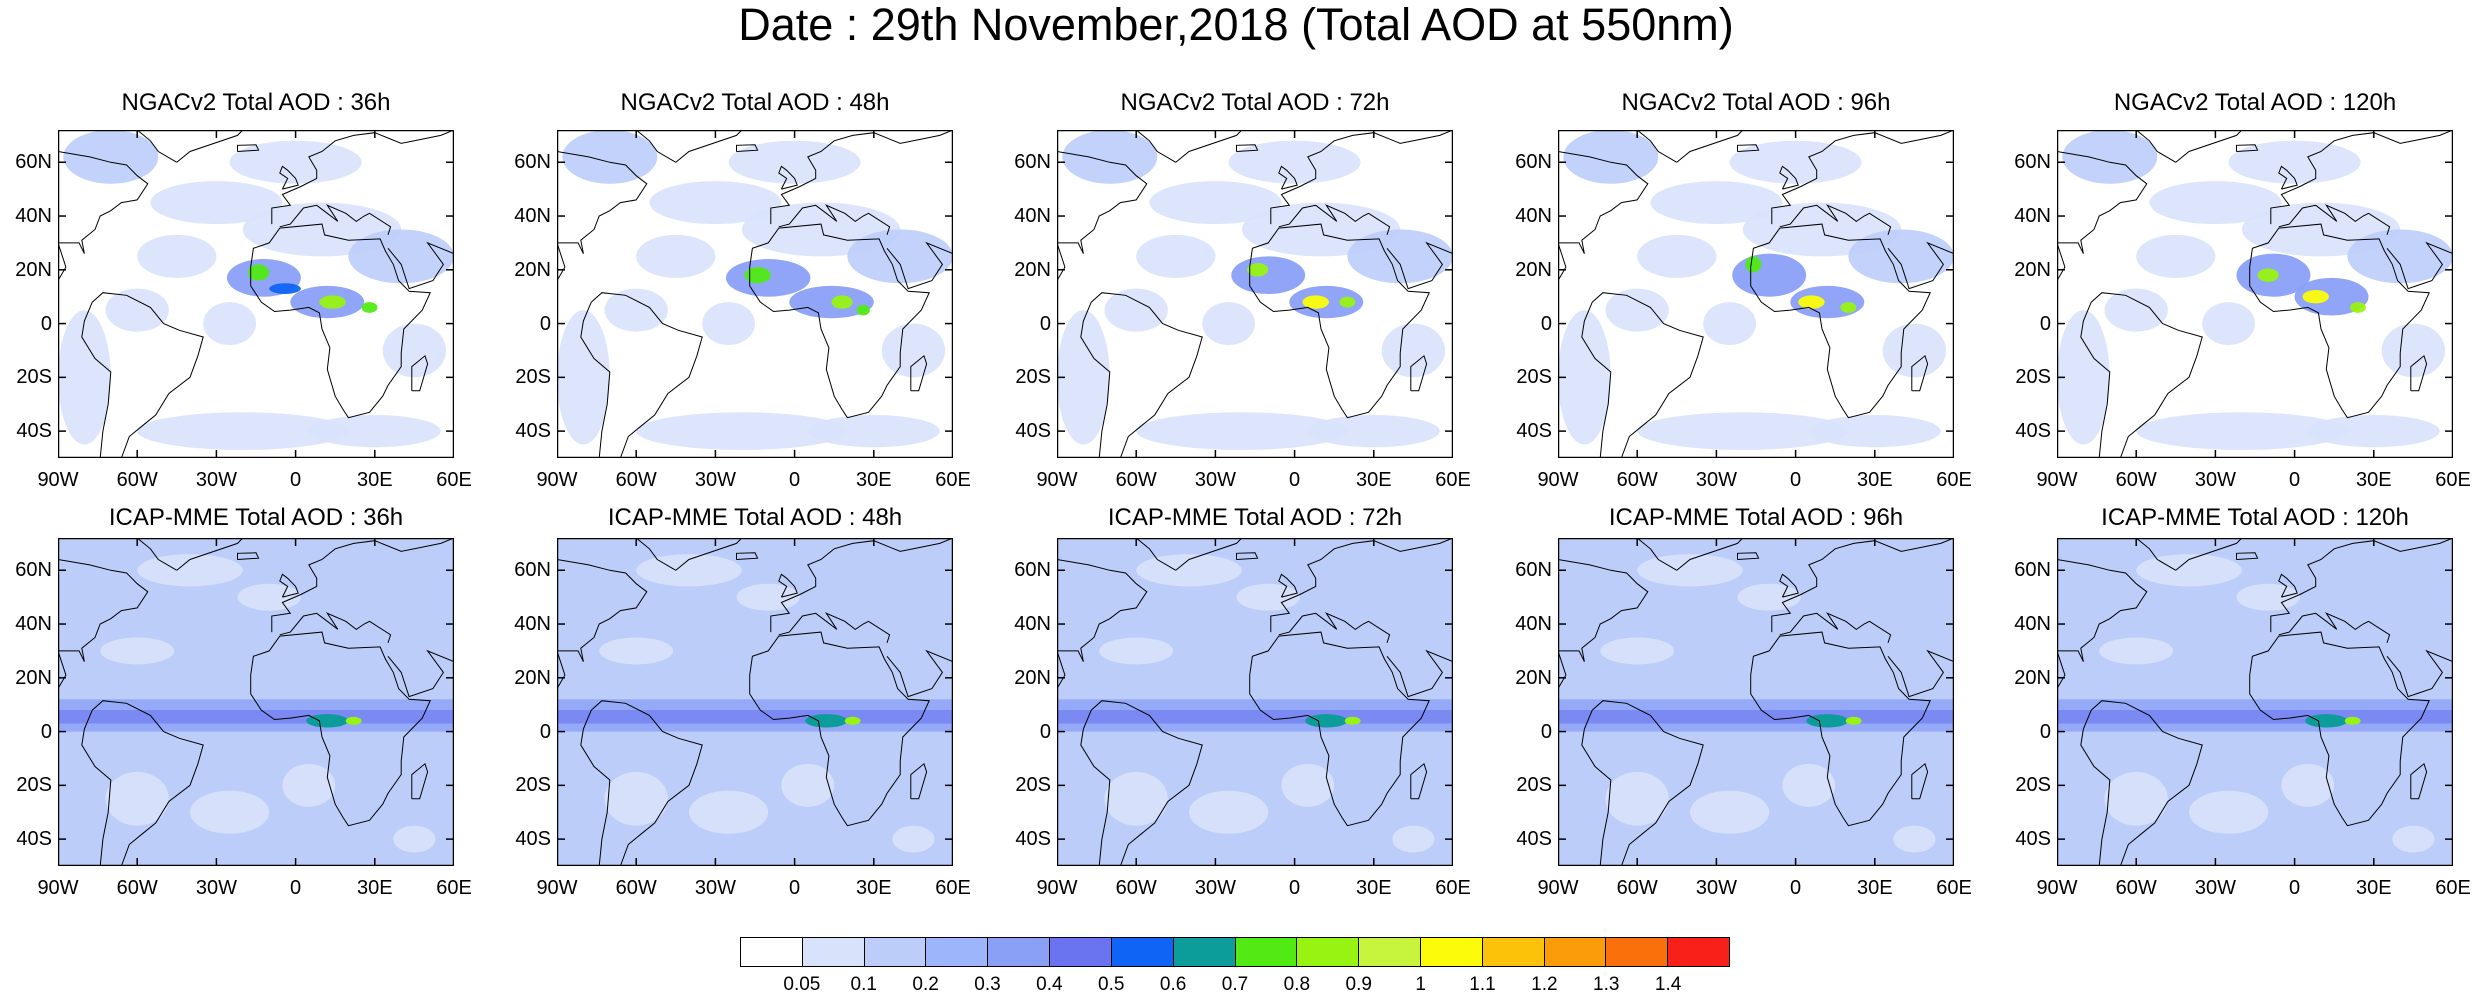 The height and width of the screenshot is (995, 2472). What do you see at coordinates (1102, 624) in the screenshot?
I see `coastline-namerica` at bounding box center [1102, 624].